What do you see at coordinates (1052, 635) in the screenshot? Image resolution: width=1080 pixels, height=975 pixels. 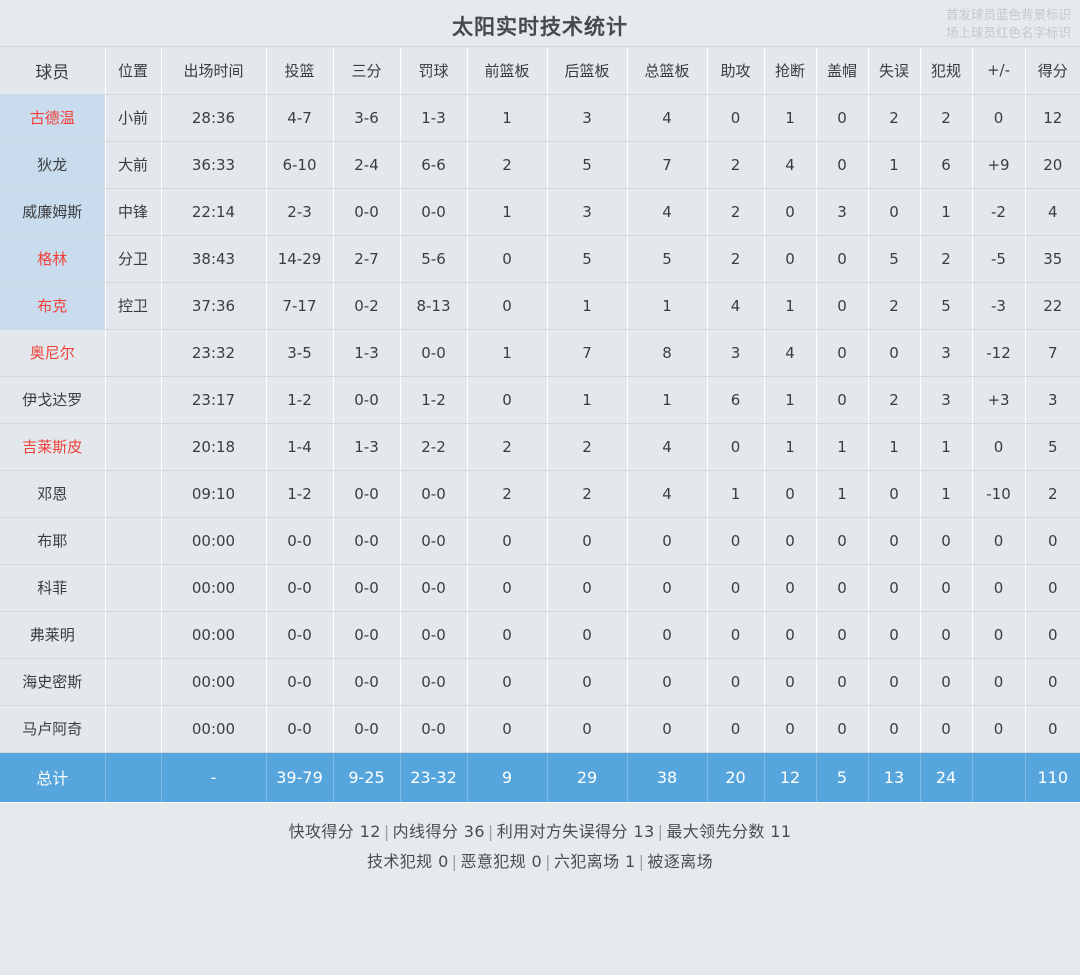 I see `stat-points: 0` at bounding box center [1052, 635].